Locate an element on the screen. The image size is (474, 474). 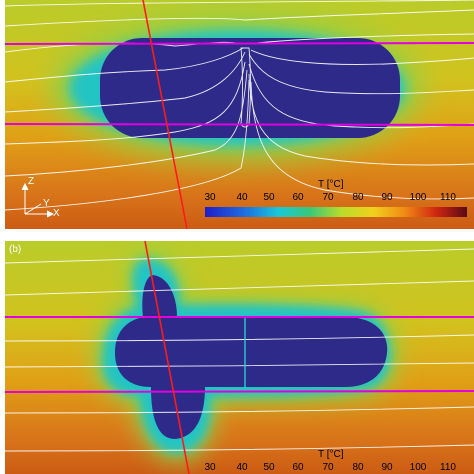
colorbar-tick-a: 80 is located at coordinates (358, 197).